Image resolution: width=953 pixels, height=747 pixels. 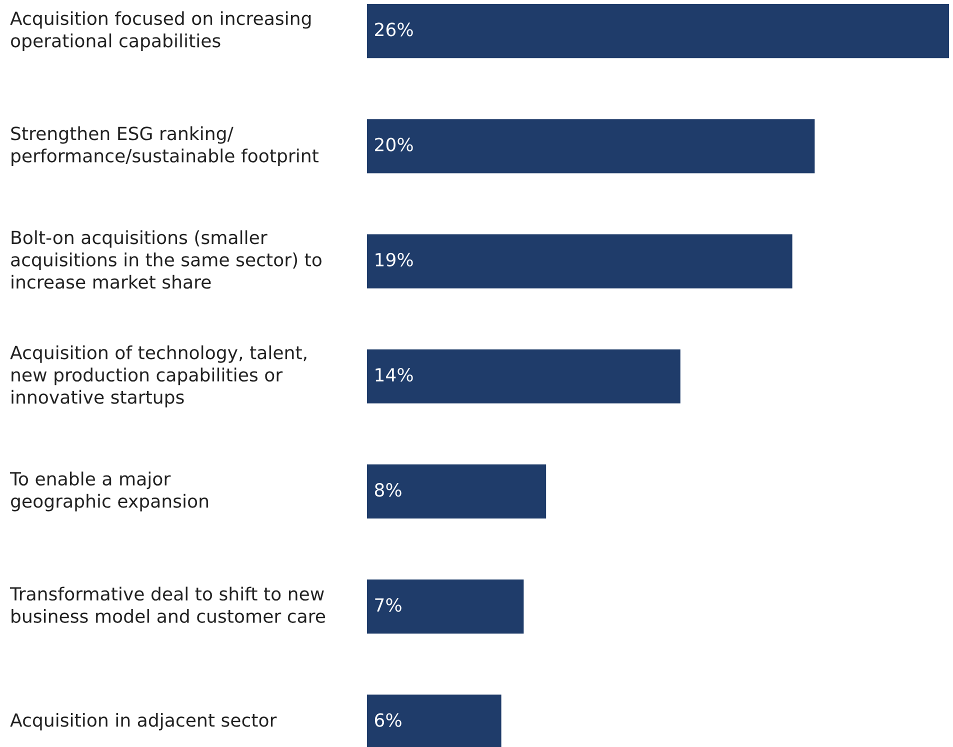 I want to click on data-label: 26%, so click(x=394, y=29).